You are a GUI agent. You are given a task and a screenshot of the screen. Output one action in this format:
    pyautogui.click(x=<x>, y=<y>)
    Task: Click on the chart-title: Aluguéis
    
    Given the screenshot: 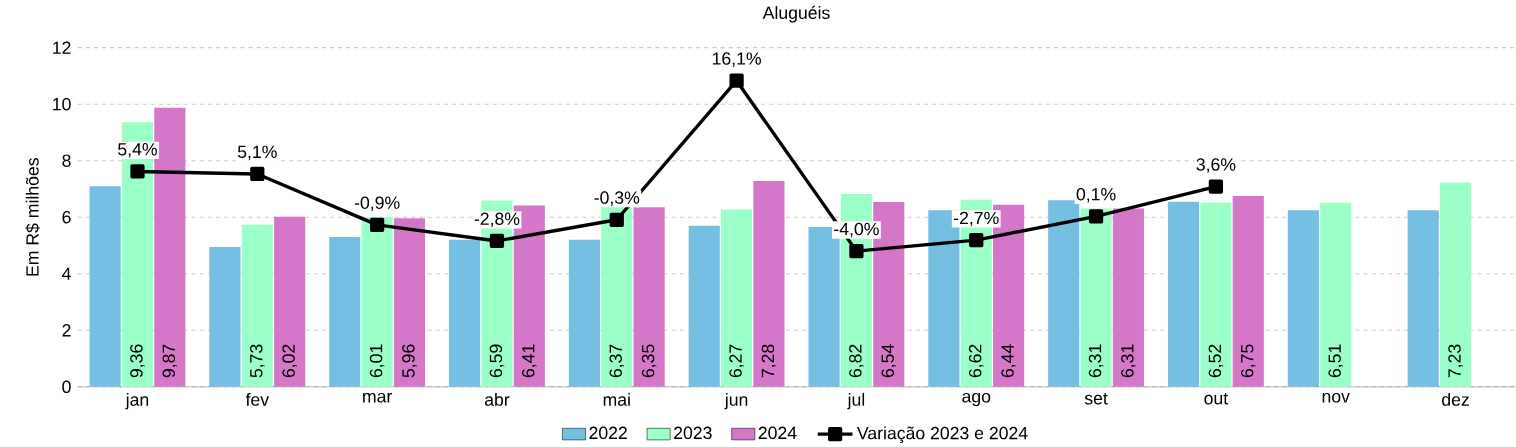 What is the action you would take?
    pyautogui.click(x=796, y=14)
    